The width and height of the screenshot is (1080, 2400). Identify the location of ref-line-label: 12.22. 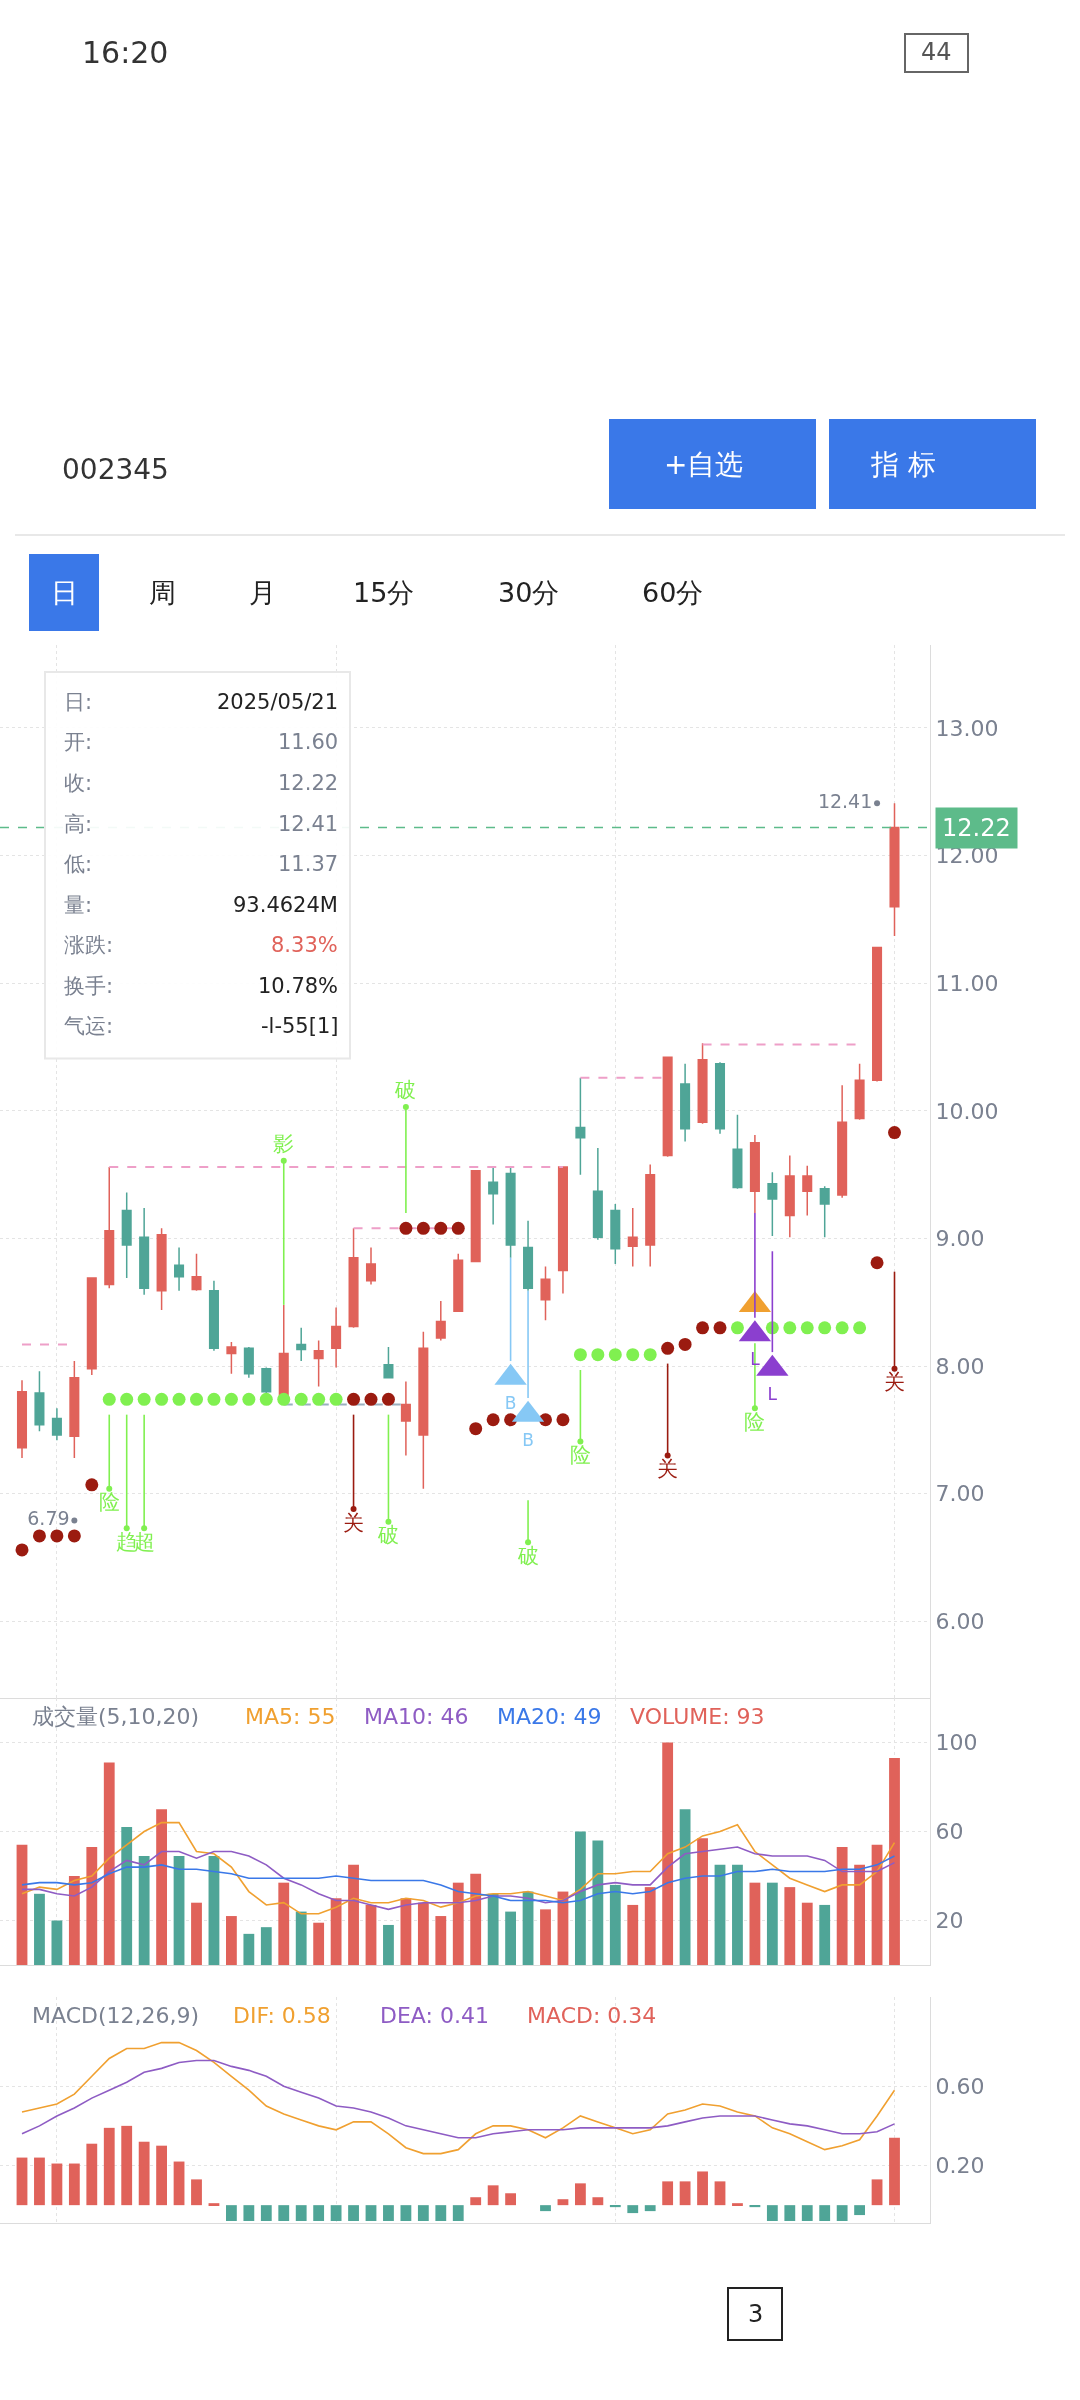
(976, 828).